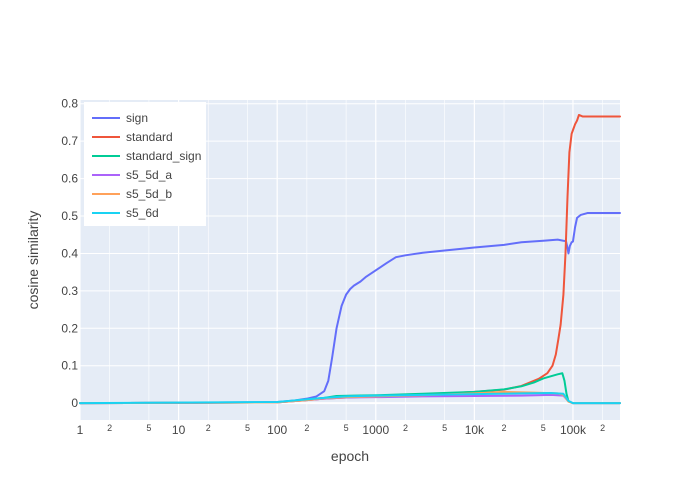 The image size is (700, 500). I want to click on y-tick-label: 0.6, so click(69, 179).